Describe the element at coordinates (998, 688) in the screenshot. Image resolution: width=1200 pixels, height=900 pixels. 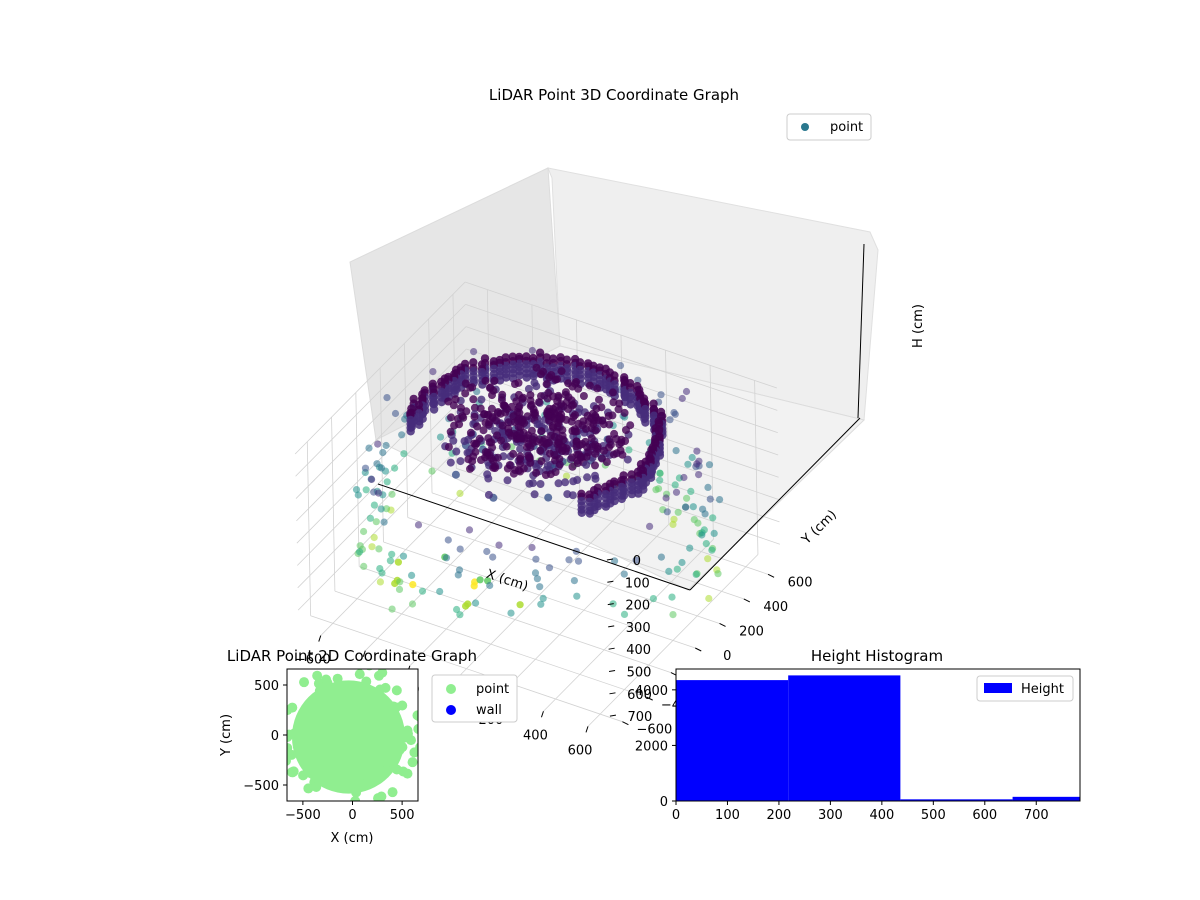
I see `legend-histogram-swatch` at that location.